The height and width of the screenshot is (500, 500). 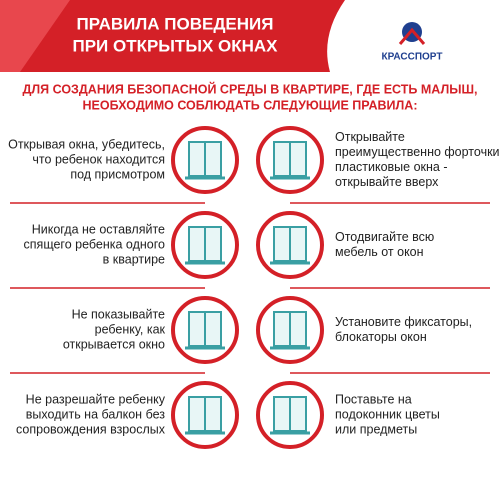 What do you see at coordinates (403, 322) in the screenshot?
I see `rule-text: Установите фиксаторы,` at bounding box center [403, 322].